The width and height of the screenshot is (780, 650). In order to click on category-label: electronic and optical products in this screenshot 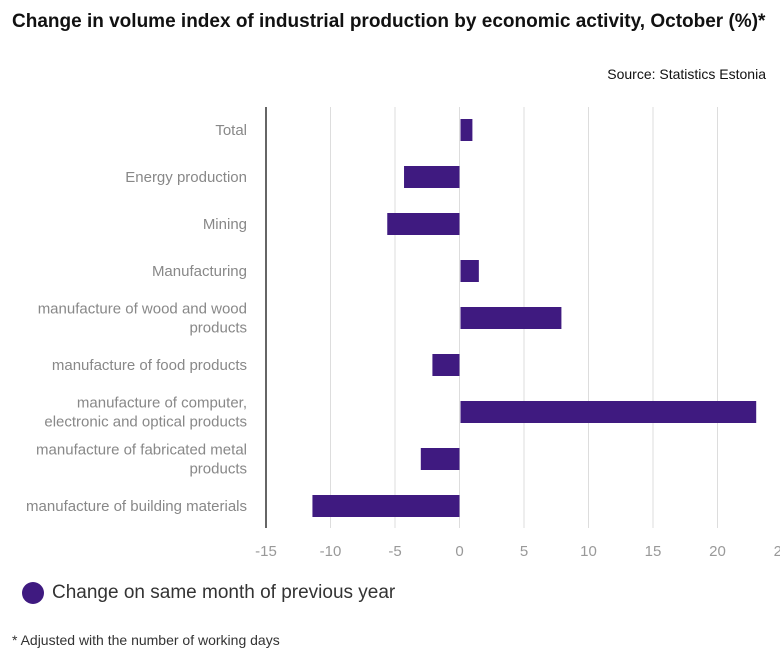, I will do `click(145, 422)`.